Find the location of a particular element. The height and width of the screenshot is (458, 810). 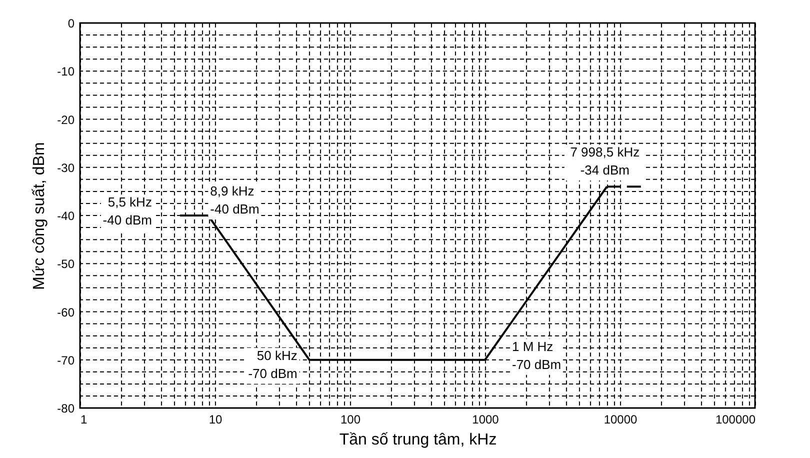

x-tick-label: 1 is located at coordinates (84, 419).